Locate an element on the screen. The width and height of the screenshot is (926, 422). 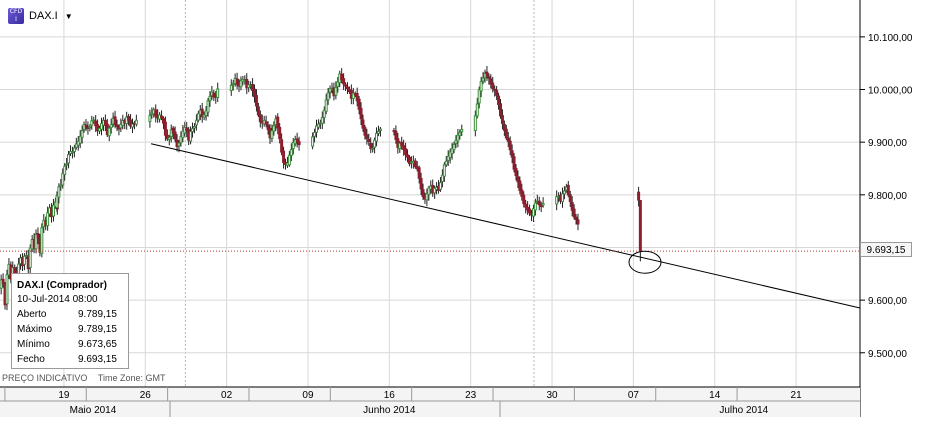
info-value: 9.789,15 is located at coordinates (97, 314).